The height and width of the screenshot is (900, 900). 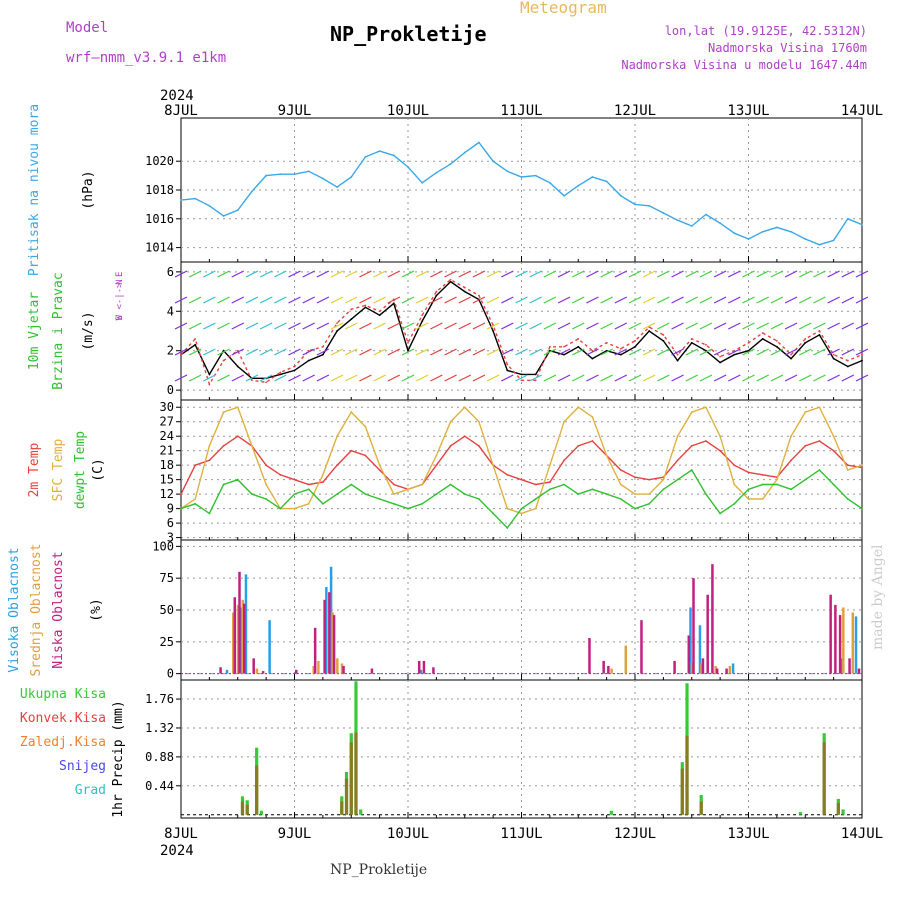 What do you see at coordinates (159, 190) in the screenshot?
I see `y-tick-label: 1018` at bounding box center [159, 190].